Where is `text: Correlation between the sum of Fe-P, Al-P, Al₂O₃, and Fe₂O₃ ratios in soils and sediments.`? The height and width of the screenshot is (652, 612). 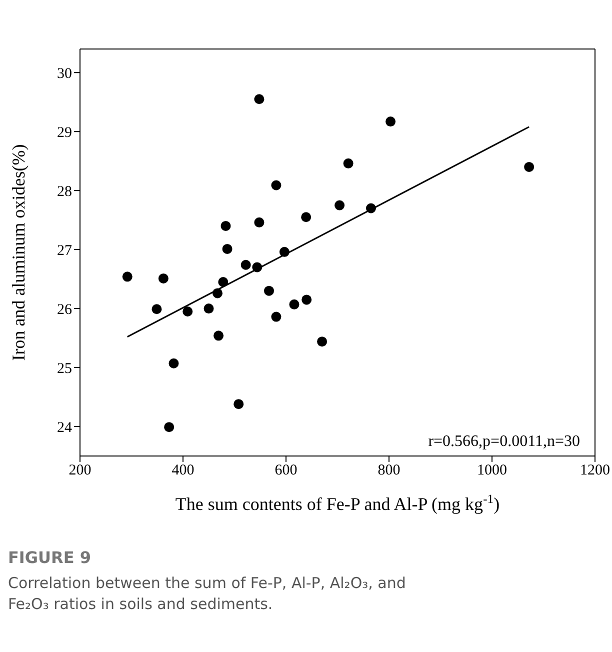
text: Correlation between the sum of Fe-P, Al-P, Al₂O₃, and Fe₂O₃ ratios in soils and sediments. is located at coordinates (207, 594).